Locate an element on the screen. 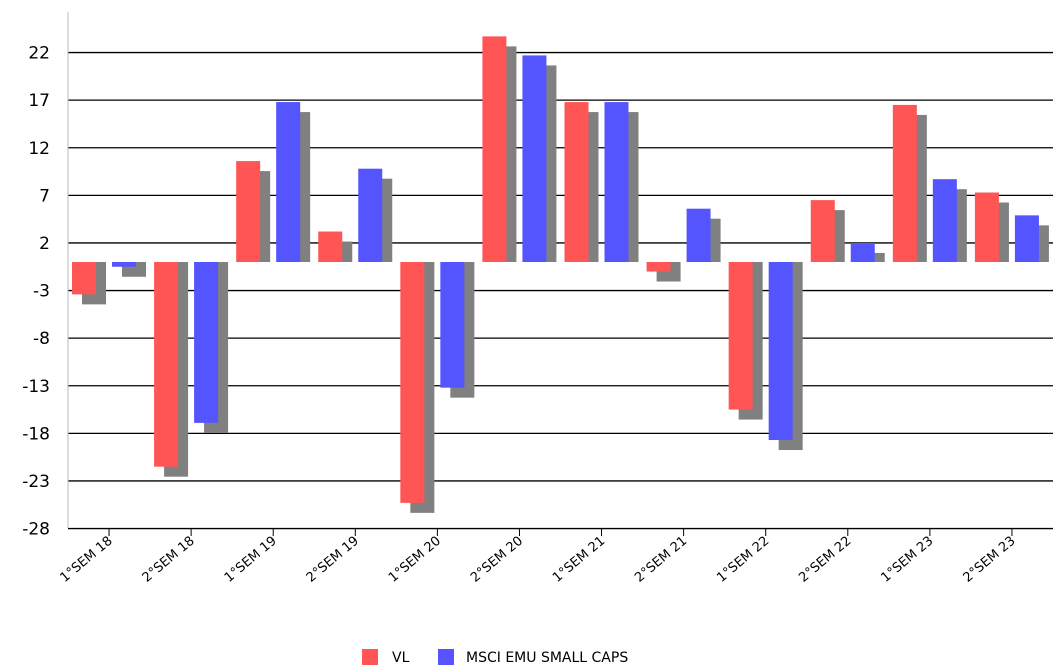 The image size is (1053, 669). y-tick-labels: 22 17 12 7 2 -3 -8 -13 -18 -23 -28 is located at coordinates (36, 292).